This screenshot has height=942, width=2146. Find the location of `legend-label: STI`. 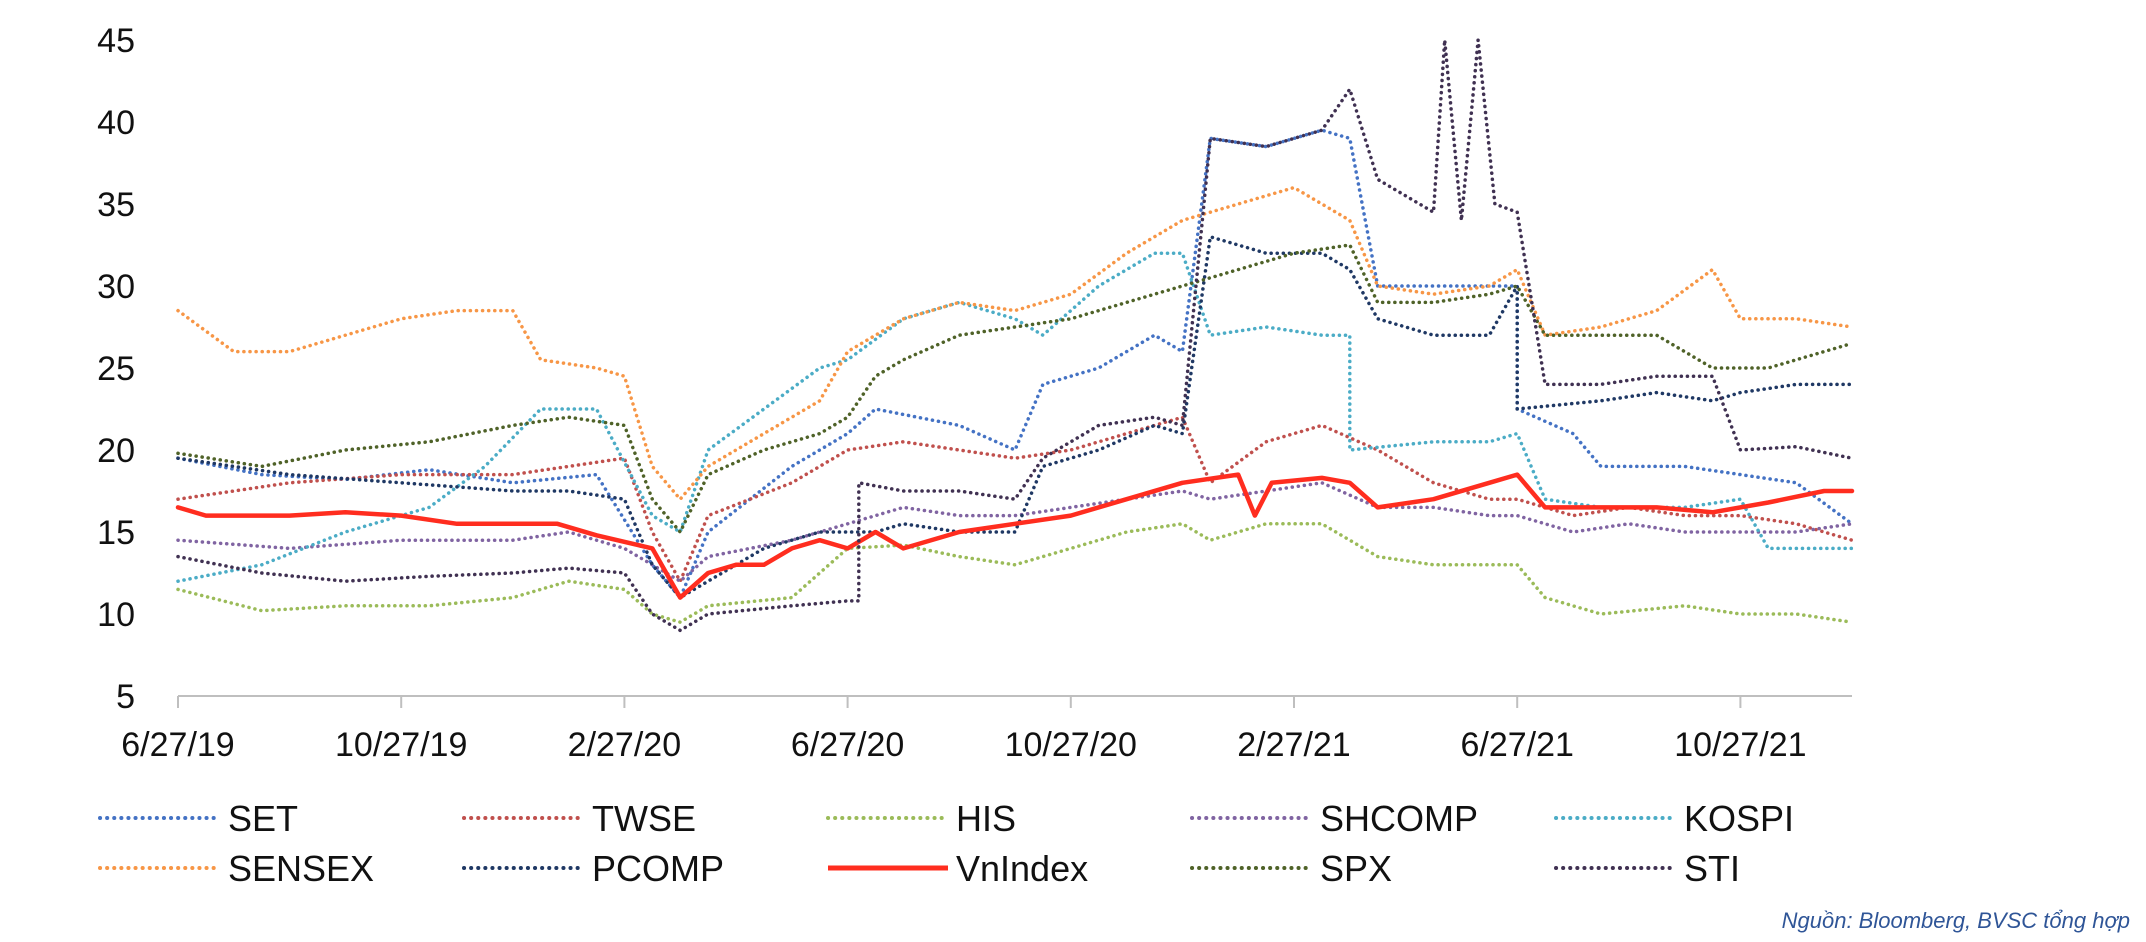

legend-label: STI is located at coordinates (1712, 868).